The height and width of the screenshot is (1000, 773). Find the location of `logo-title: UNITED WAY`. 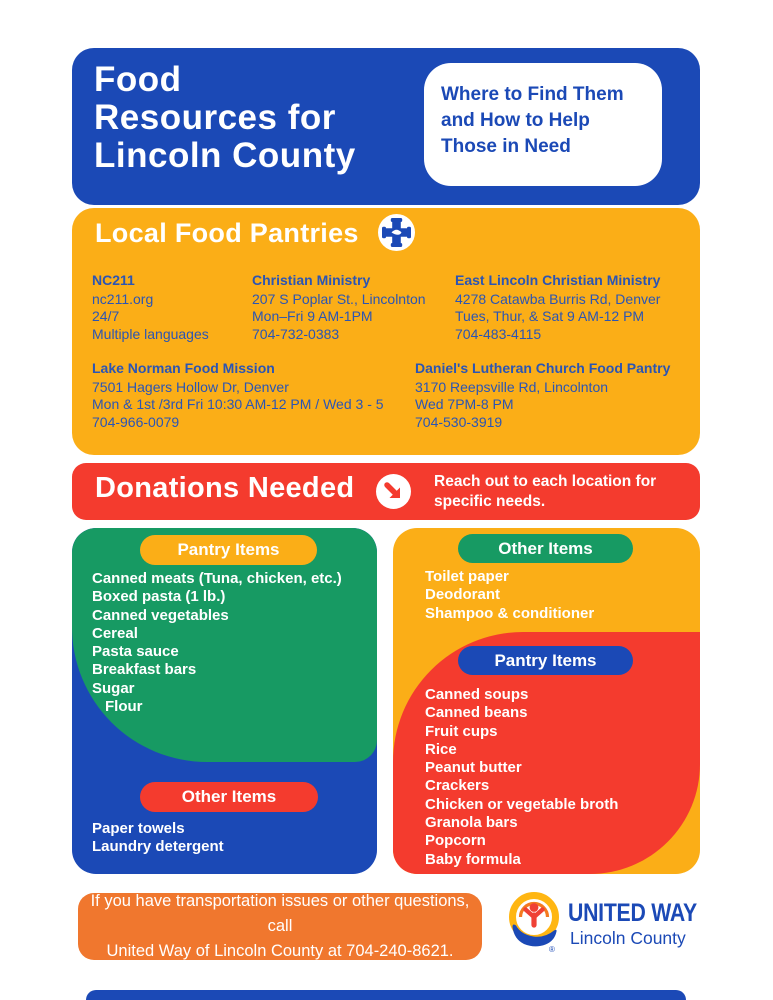

logo-title: UNITED WAY is located at coordinates (632, 913).